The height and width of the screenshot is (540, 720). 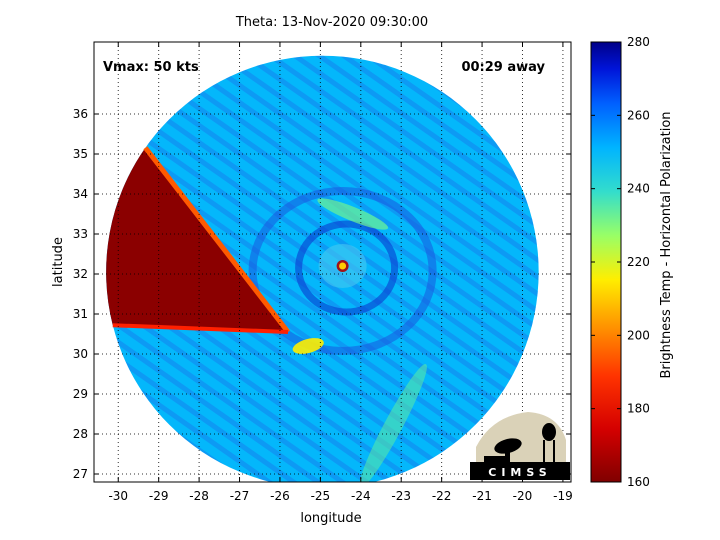 What do you see at coordinates (554, 451) in the screenshot?
I see `logo-tower-leg-right` at bounding box center [554, 451].